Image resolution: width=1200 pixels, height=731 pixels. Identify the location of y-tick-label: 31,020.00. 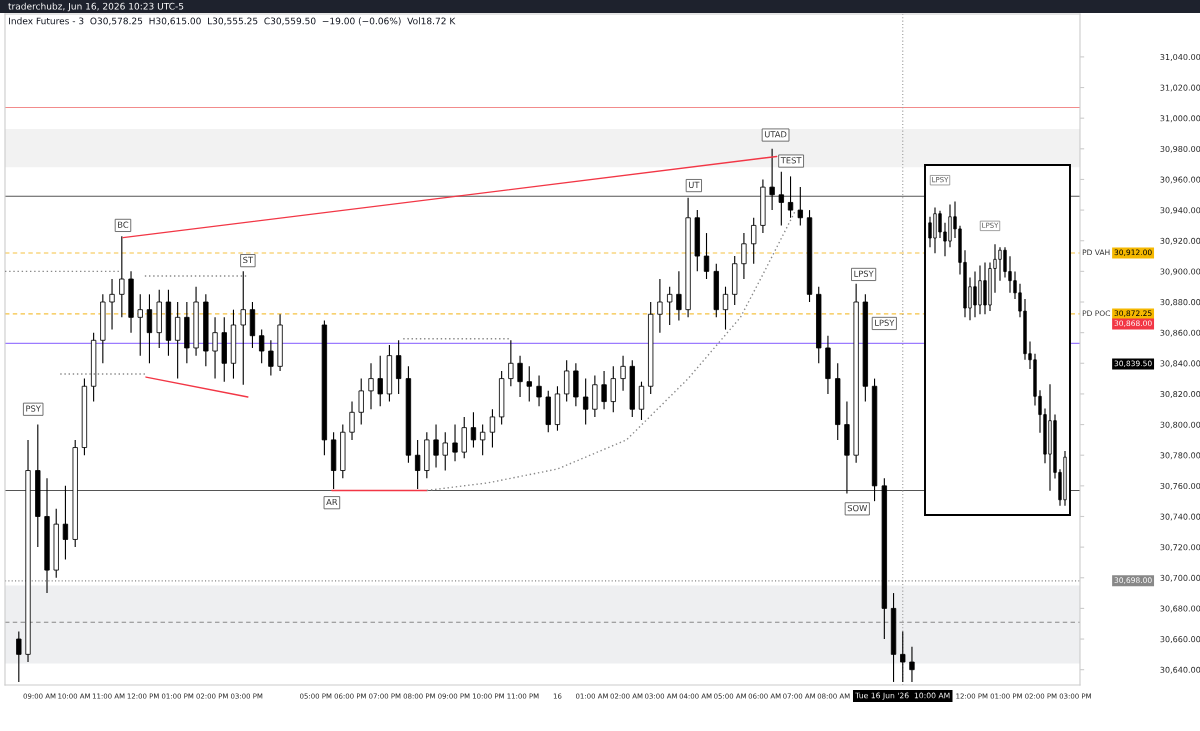
(1180, 88).